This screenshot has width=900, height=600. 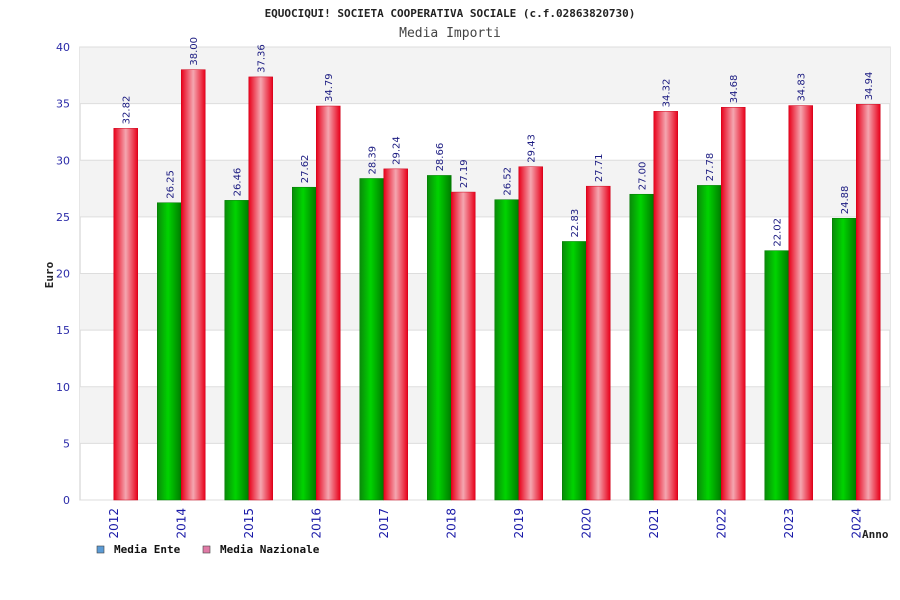 What do you see at coordinates (641, 347) in the screenshot?
I see `bar-media-ente-2021` at bounding box center [641, 347].